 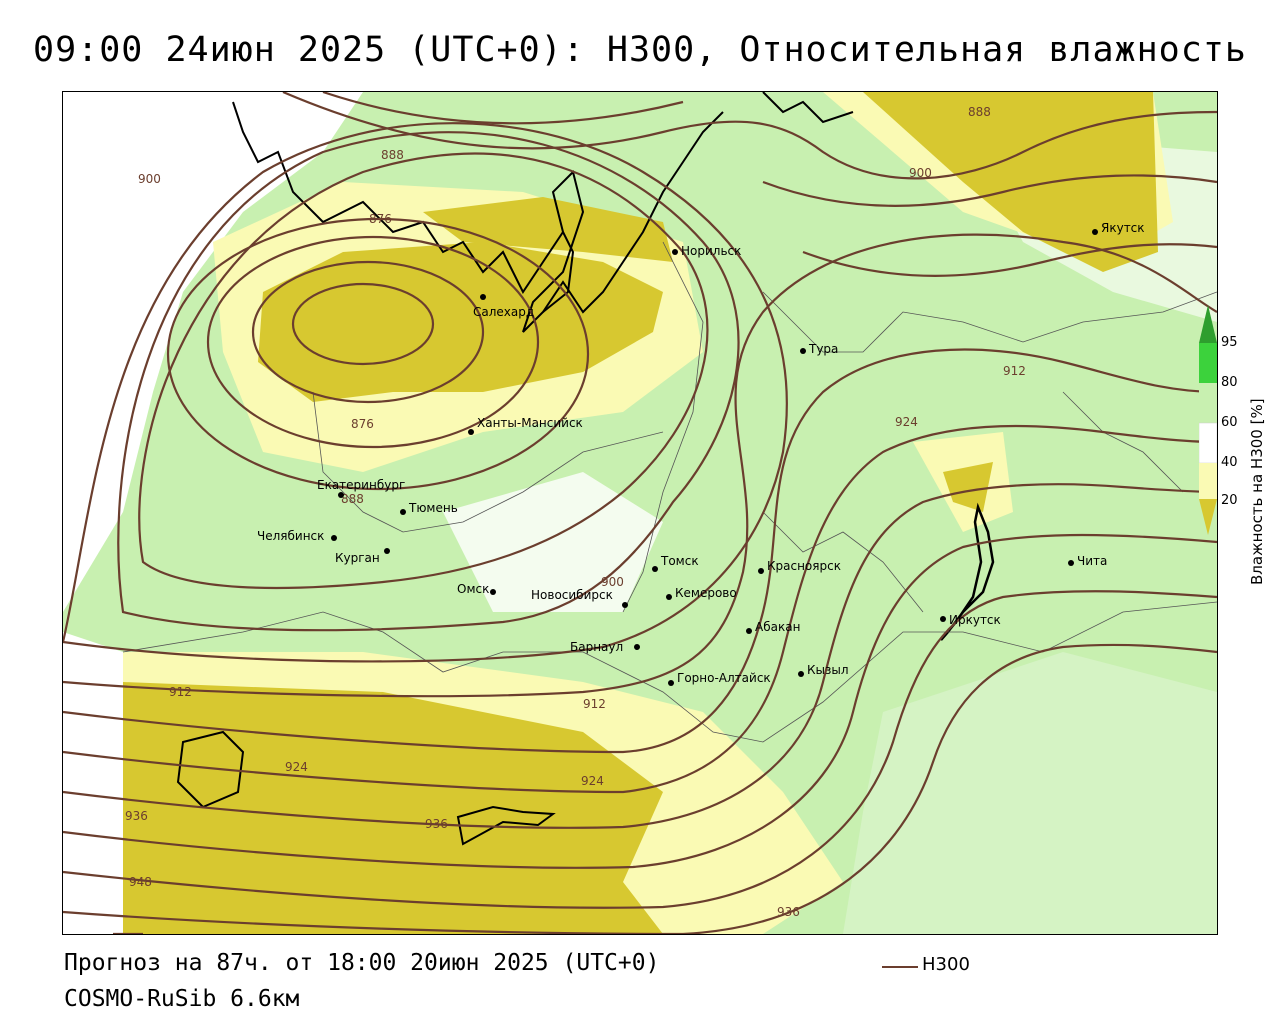 I want to click on city-label: Томск, so click(x=679, y=561).